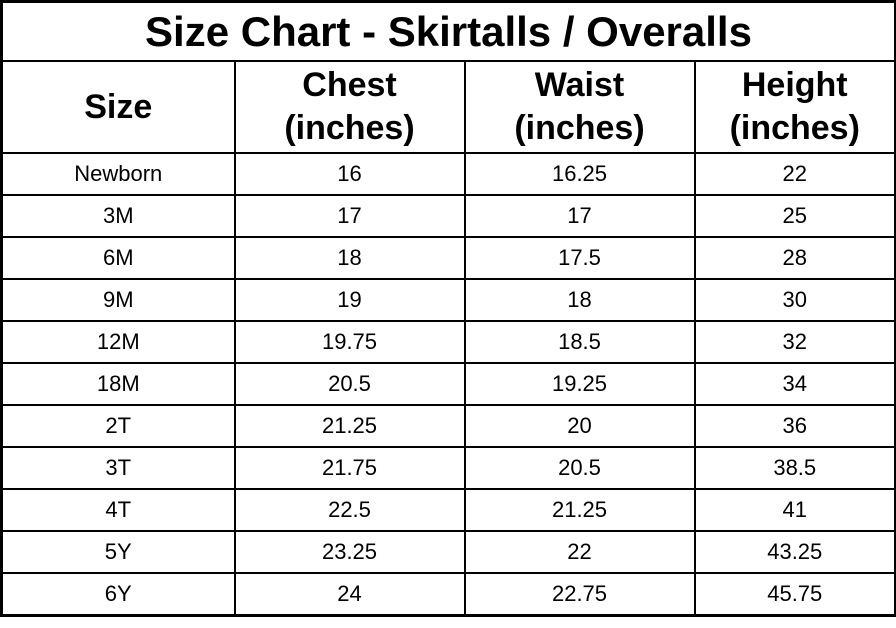 The width and height of the screenshot is (896, 628). Describe the element at coordinates (794, 426) in the screenshot. I see `height-cell: 36` at that location.